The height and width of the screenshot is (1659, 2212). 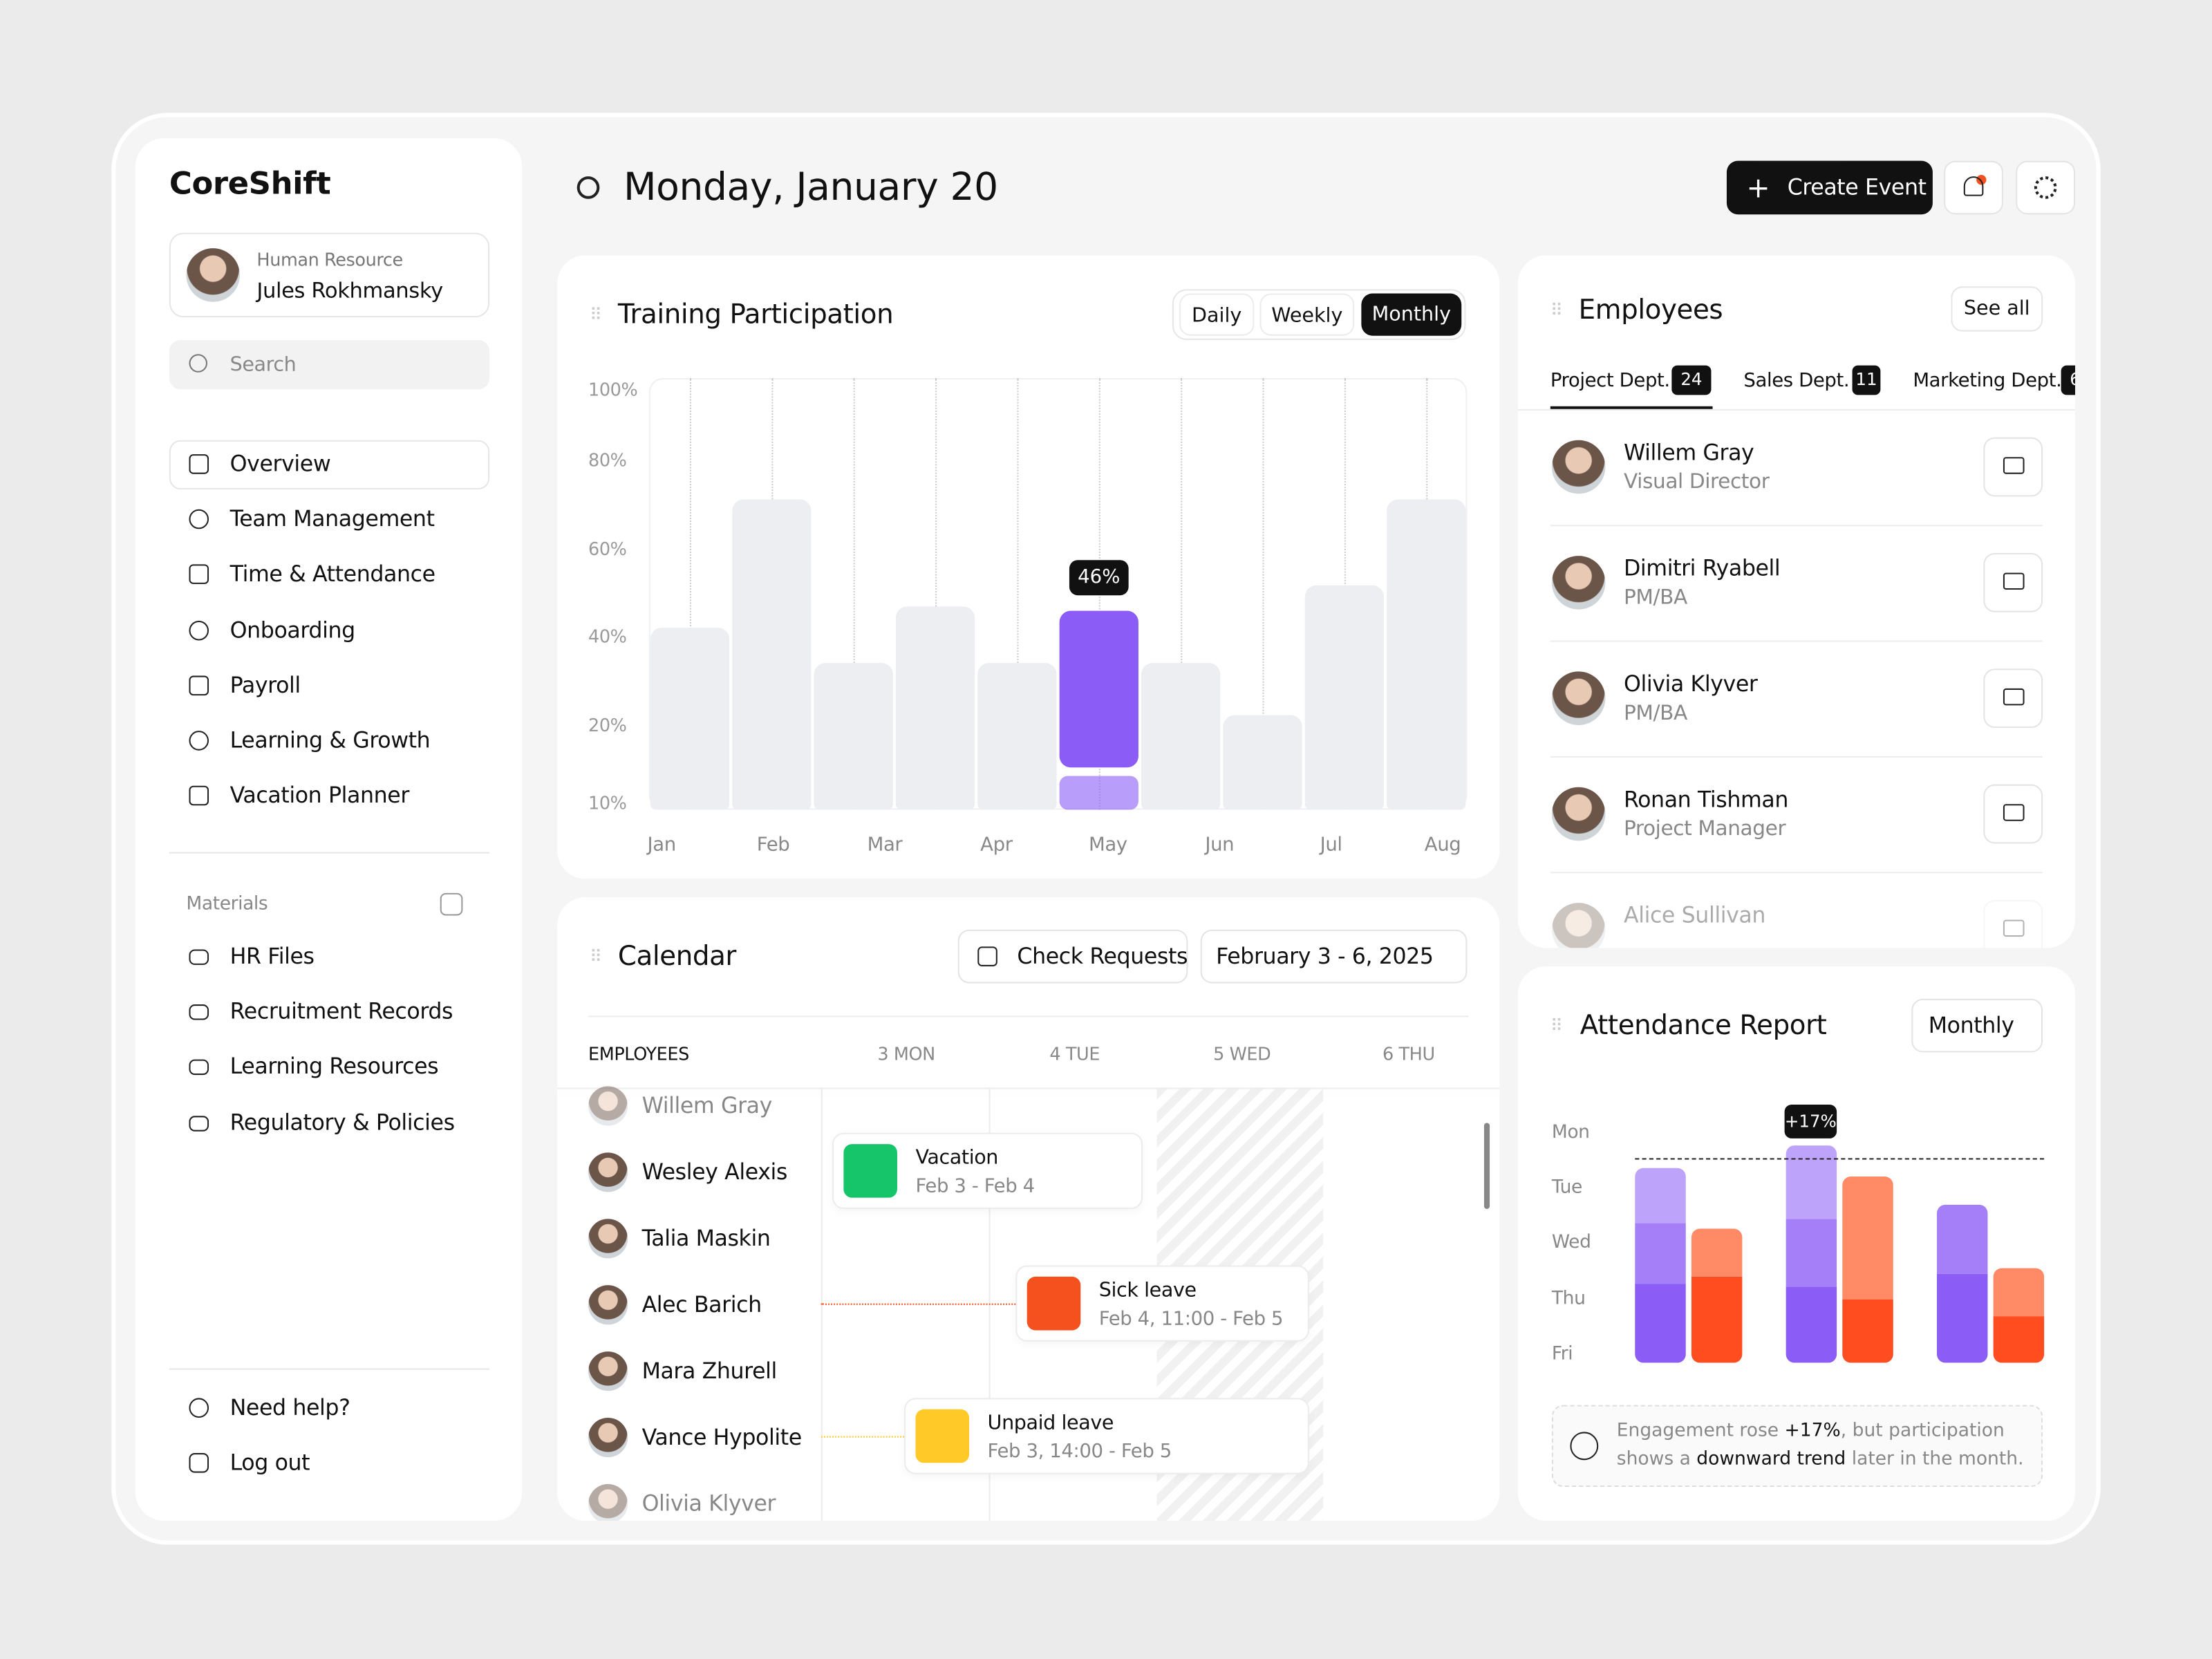 What do you see at coordinates (1797, 381) in the screenshot?
I see `dept-tab: Sales Dept.` at bounding box center [1797, 381].